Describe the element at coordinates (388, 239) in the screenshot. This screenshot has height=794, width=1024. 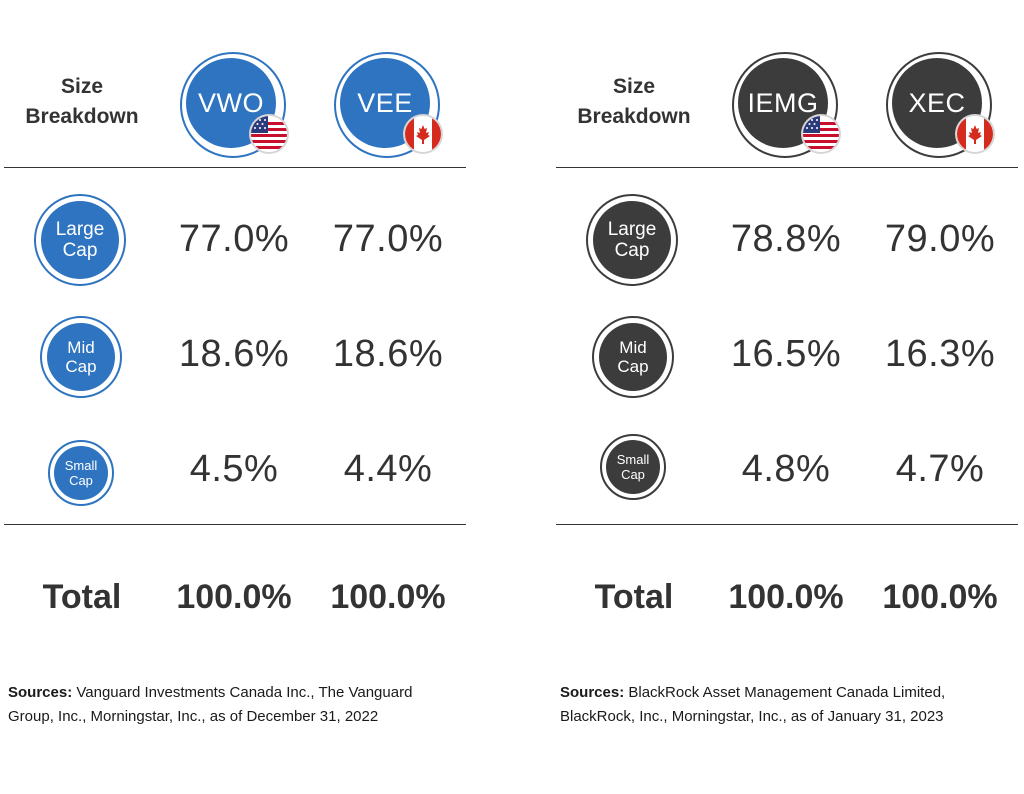
I see `vee-large-cap-value: 77.0%` at that location.